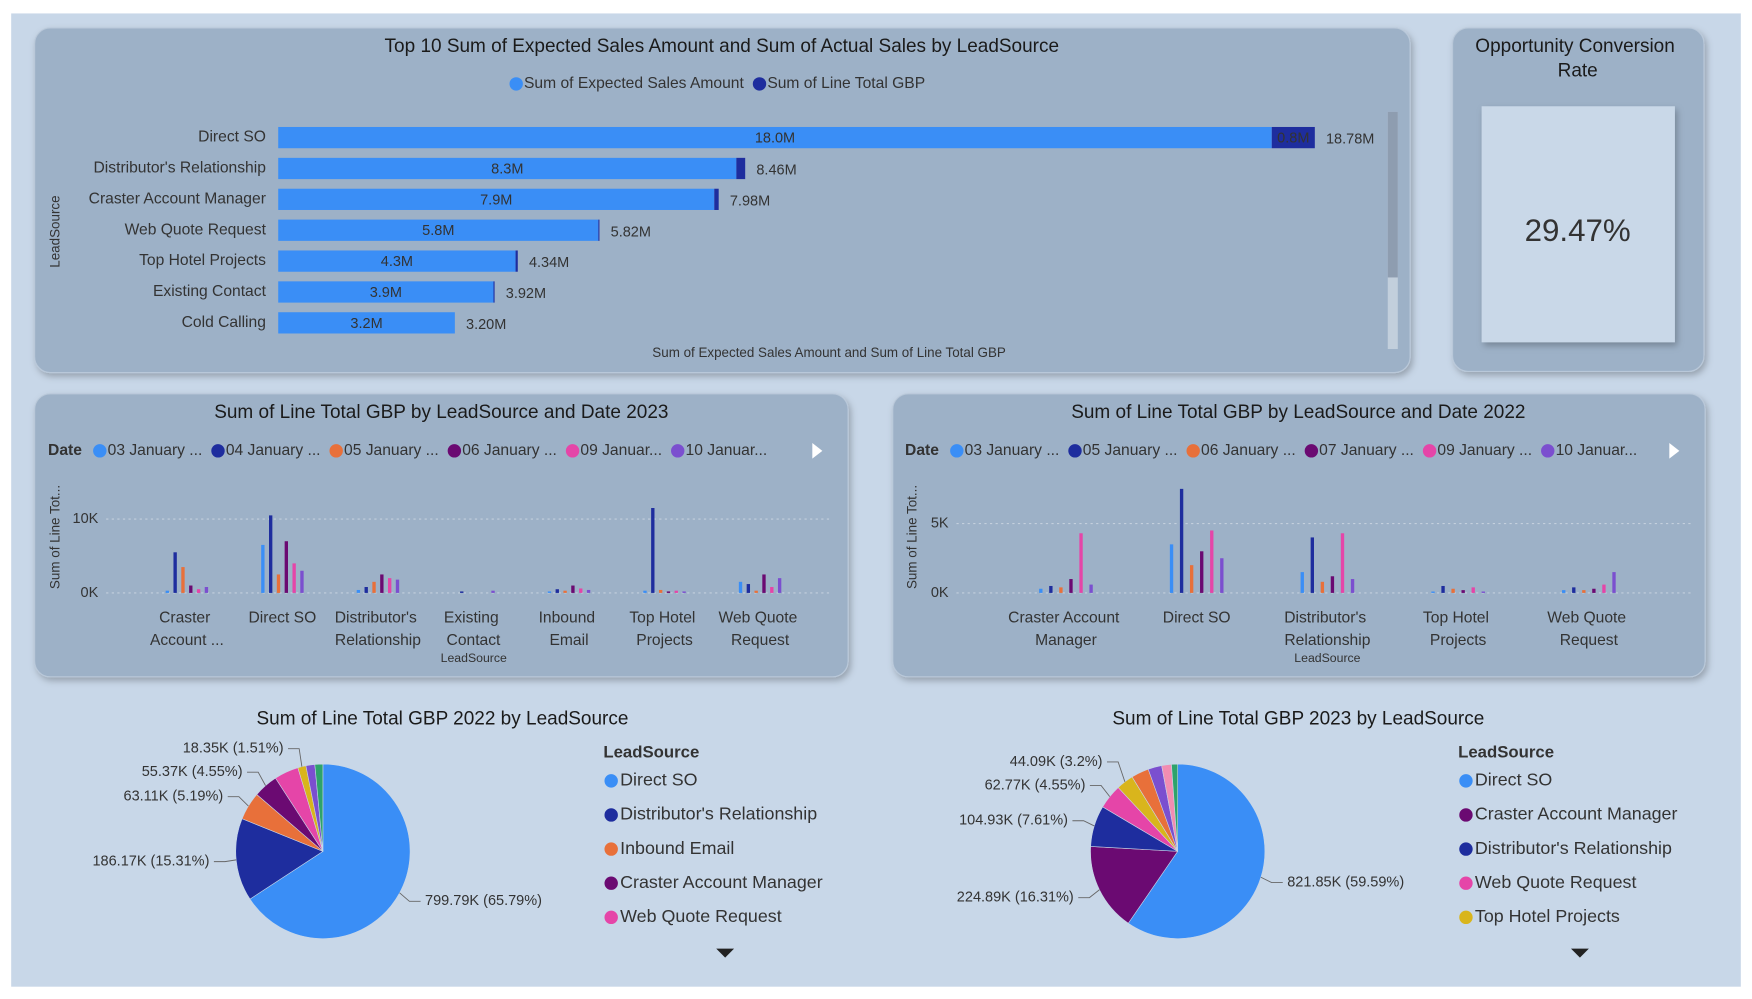 This screenshot has width=1752, height=999. Describe the element at coordinates (196, 229) in the screenshot. I see `category-label: Web Quote Request` at that location.